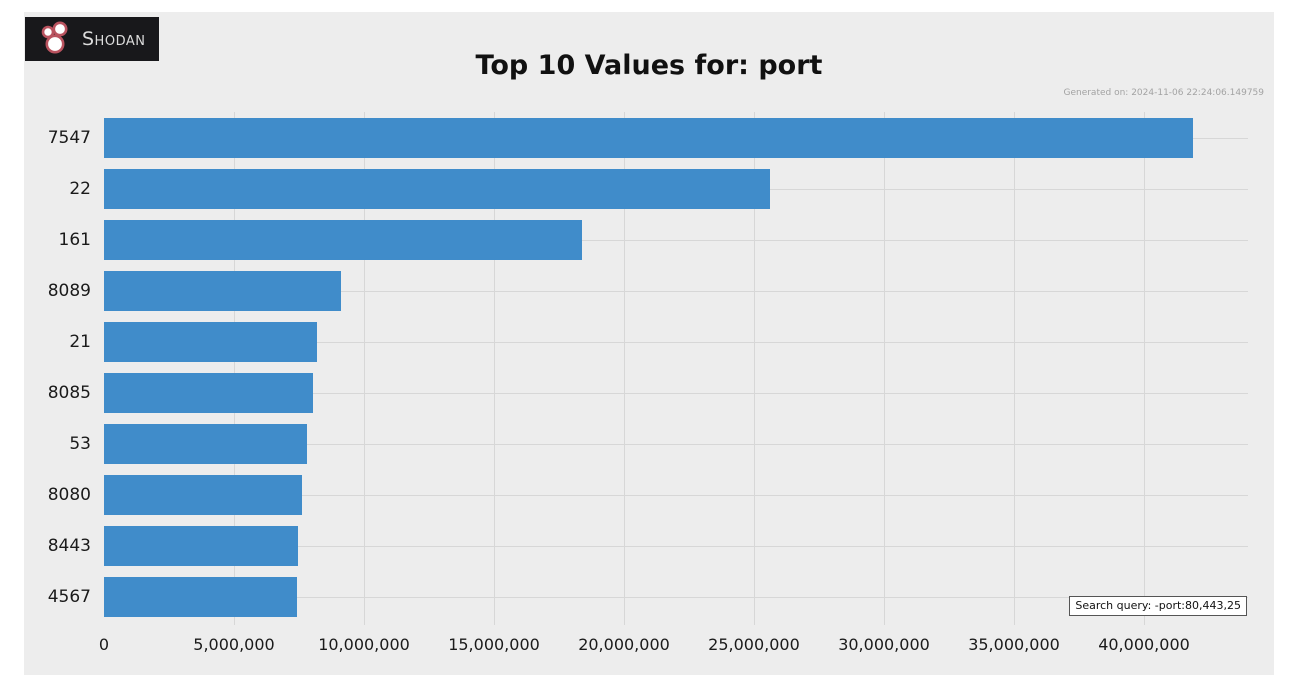 The height and width of the screenshot is (692, 1296). What do you see at coordinates (69, 290) in the screenshot?
I see `y-tick-label: 8089` at bounding box center [69, 290].